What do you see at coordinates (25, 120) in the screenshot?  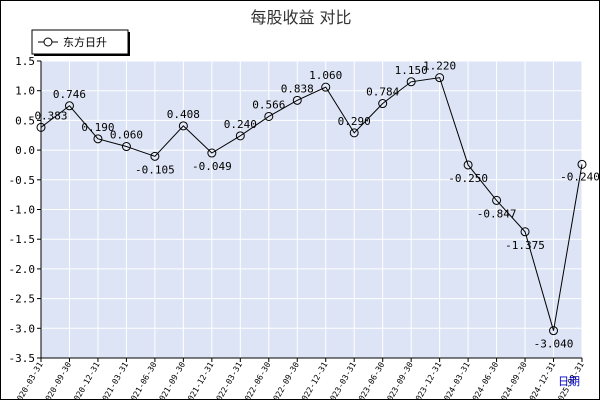 I see `y-tick-label: 0.5` at bounding box center [25, 120].